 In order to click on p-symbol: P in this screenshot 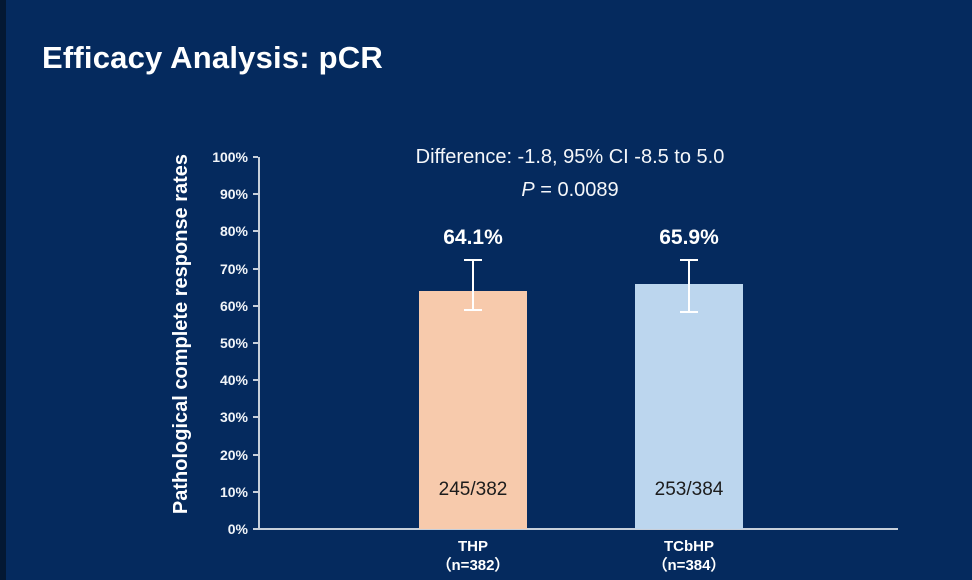, I will do `click(528, 190)`.